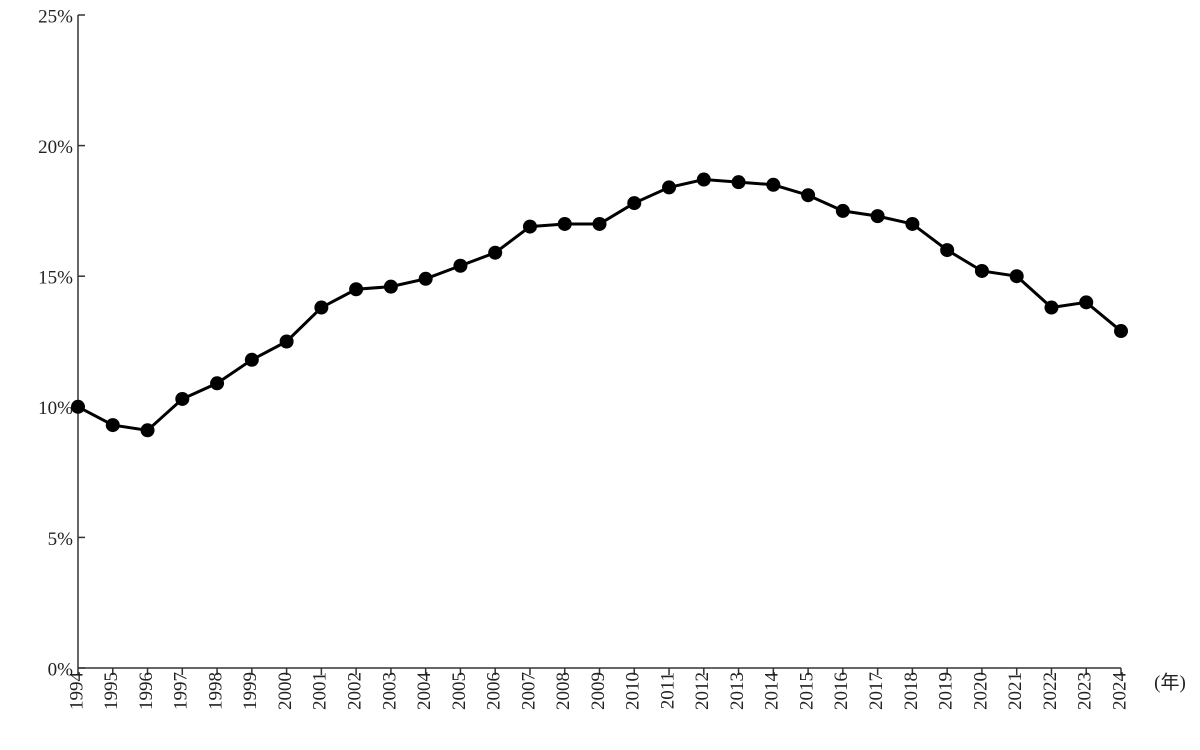 This screenshot has width=1200, height=750. Describe the element at coordinates (354, 691) in the screenshot. I see `x-tick-label: 2002` at that location.